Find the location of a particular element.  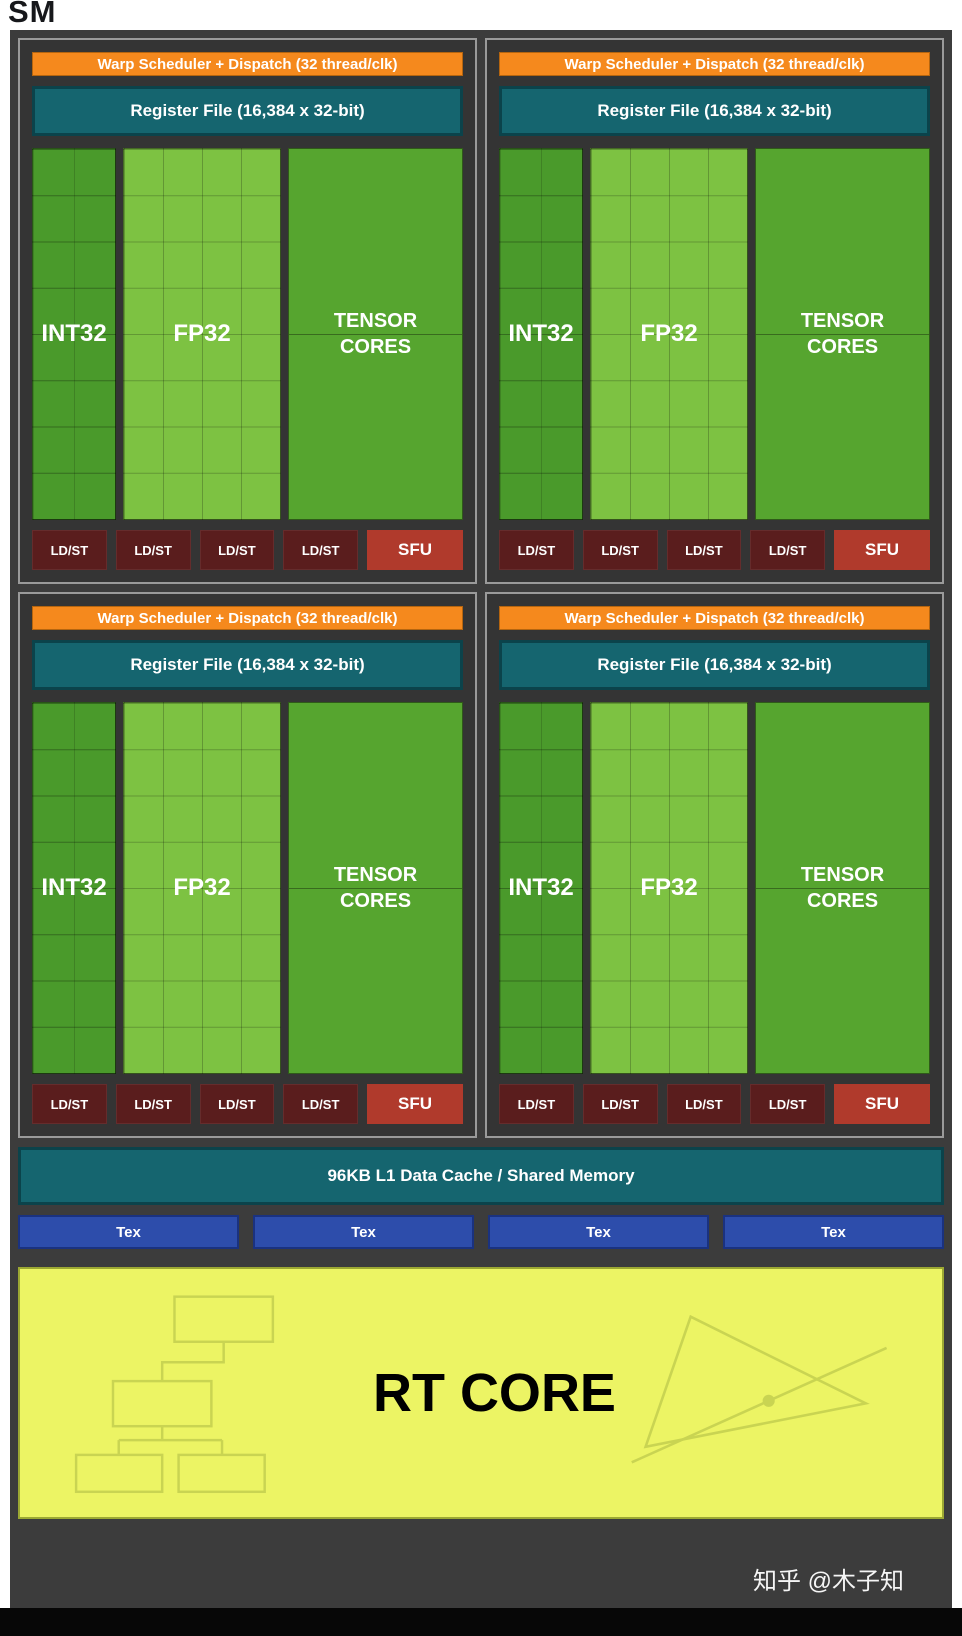

ray-triangle-icon is located at coordinates (759, 1389).